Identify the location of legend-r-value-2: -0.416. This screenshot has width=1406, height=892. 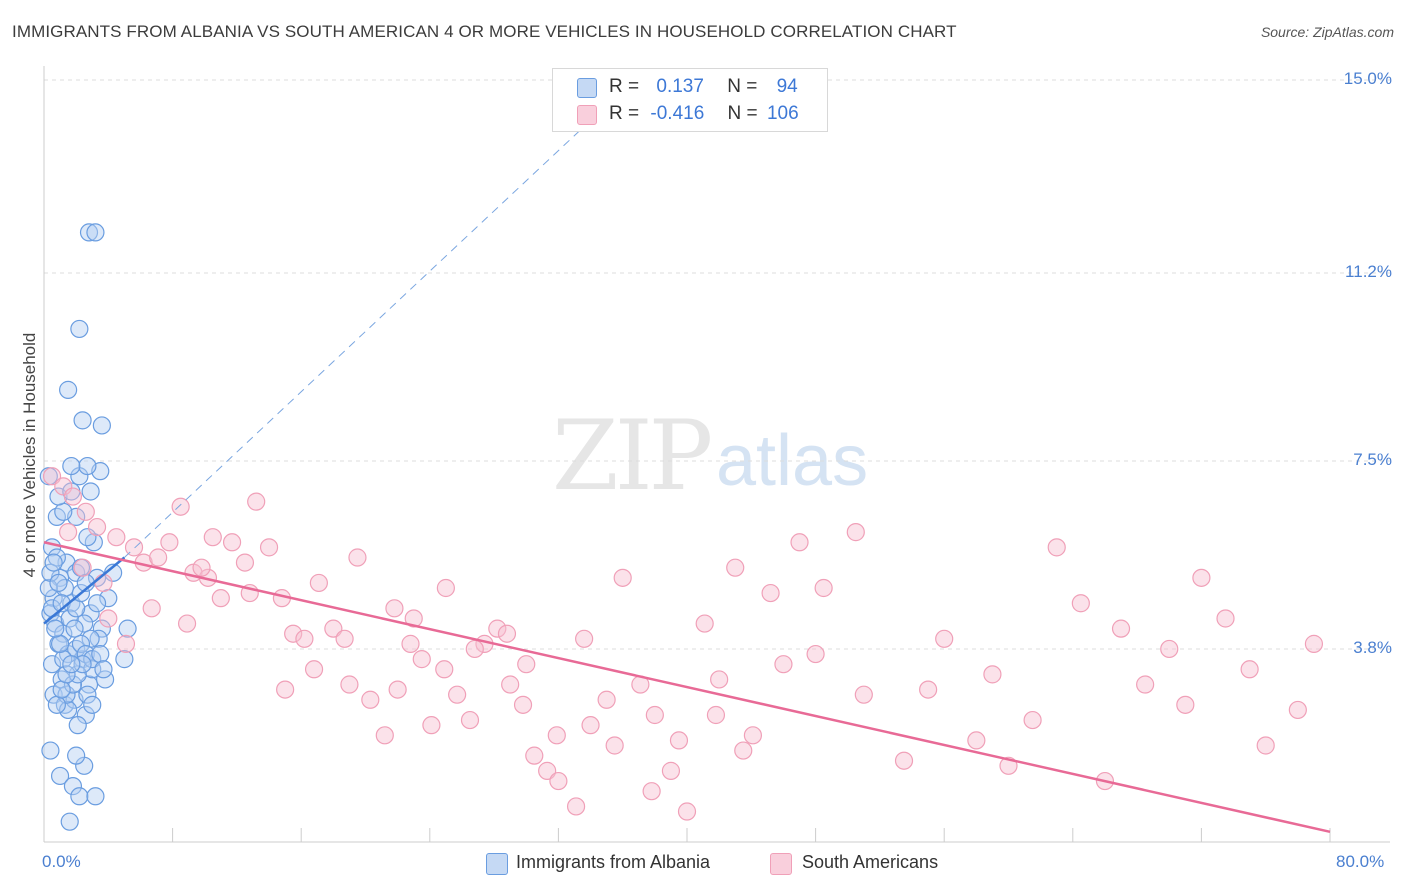
(677, 113).